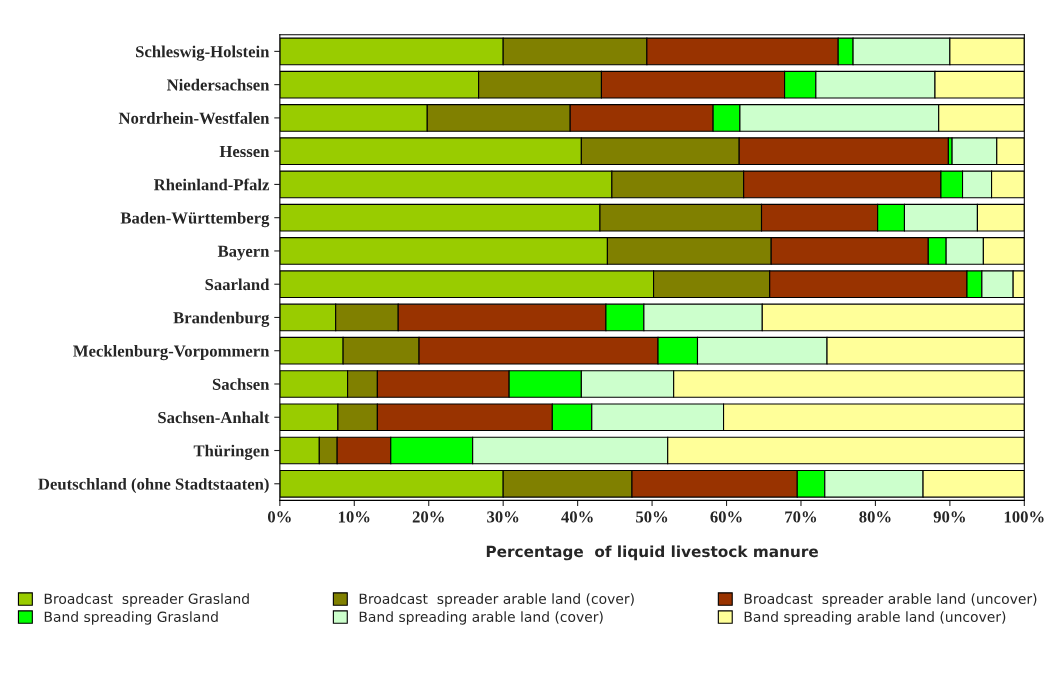 Image resolution: width=1056 pixels, height=695 pixels. I want to click on x-tick-label: 70%, so click(801, 517).